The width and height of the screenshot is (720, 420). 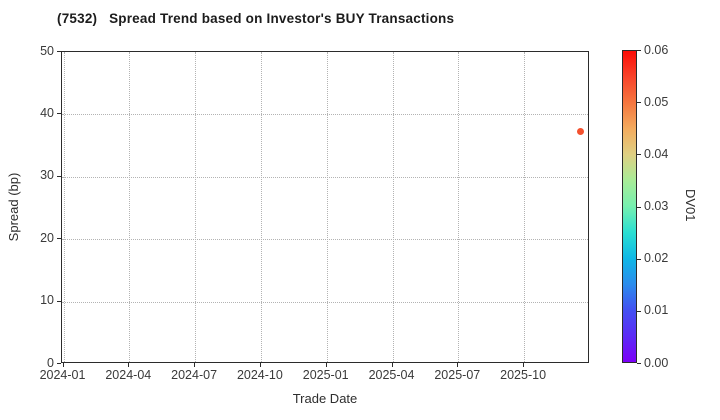 I want to click on x-tick-label: 2025-10, so click(x=523, y=375).